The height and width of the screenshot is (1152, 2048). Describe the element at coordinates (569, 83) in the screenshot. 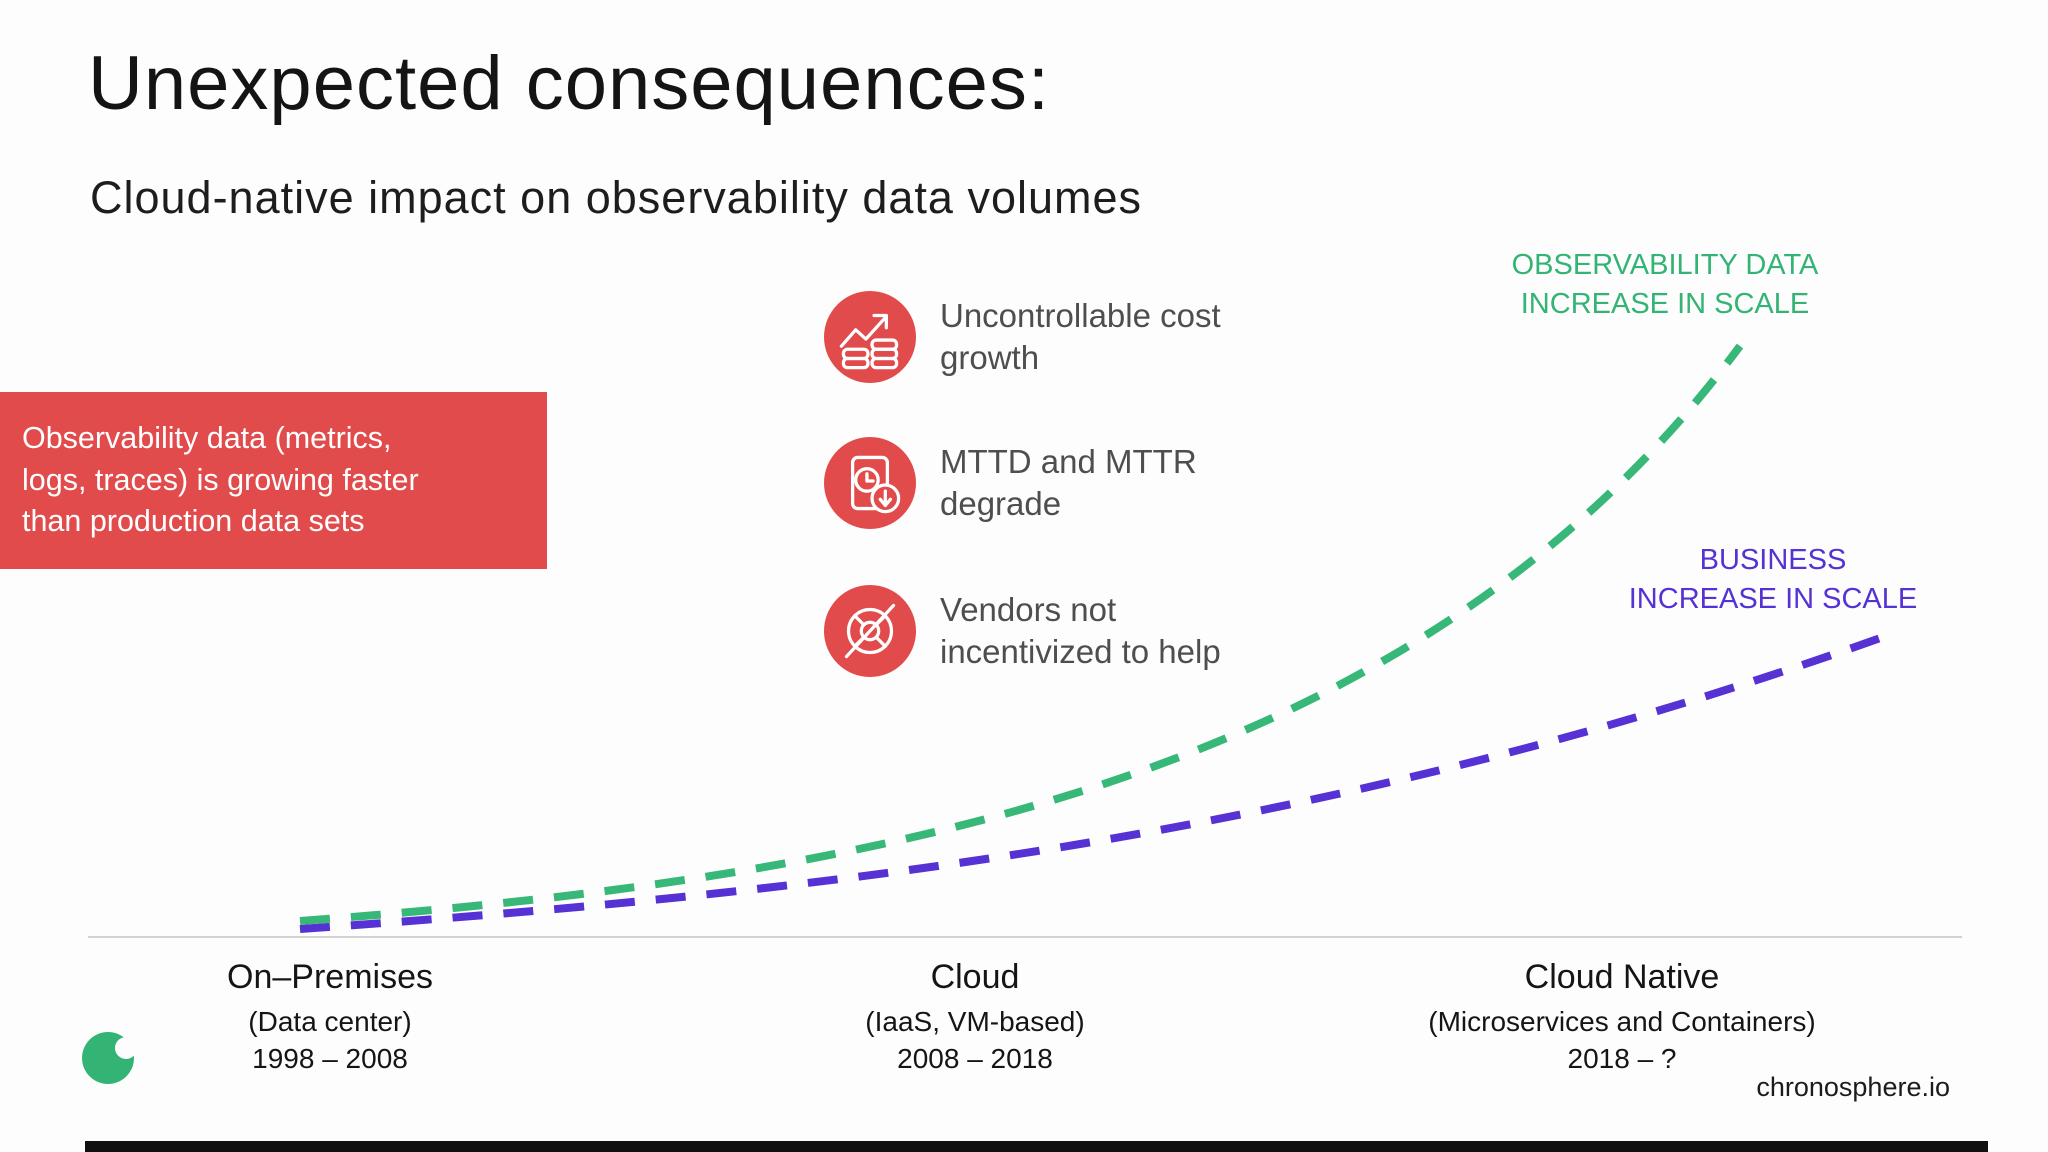

I see `page-title: Unexpected consequences:` at that location.